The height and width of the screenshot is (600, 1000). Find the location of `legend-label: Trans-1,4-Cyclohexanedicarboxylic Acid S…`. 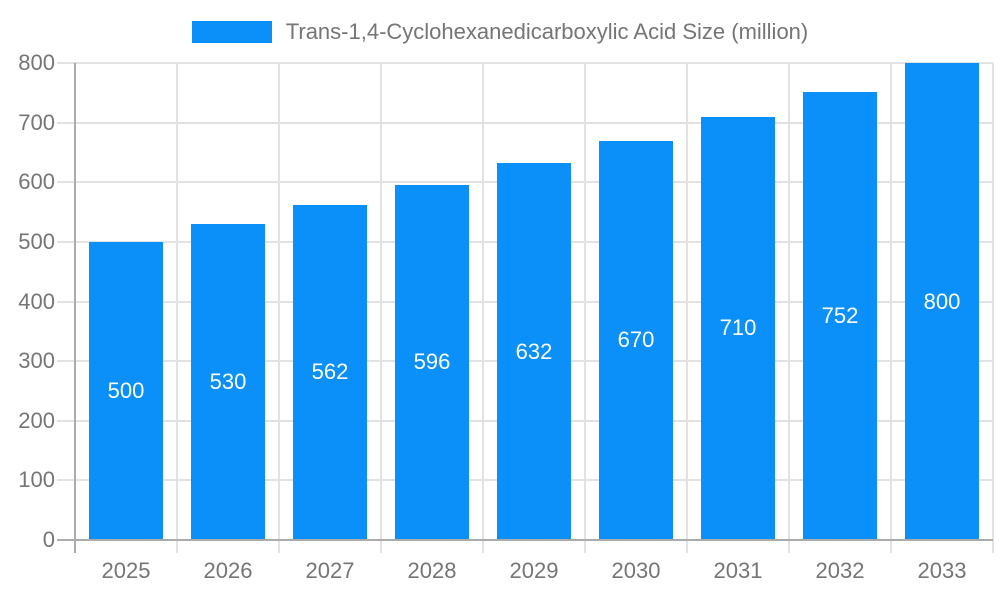

legend-label: Trans-1,4-Cyclohexanedicarboxylic Acid S… is located at coordinates (547, 31).